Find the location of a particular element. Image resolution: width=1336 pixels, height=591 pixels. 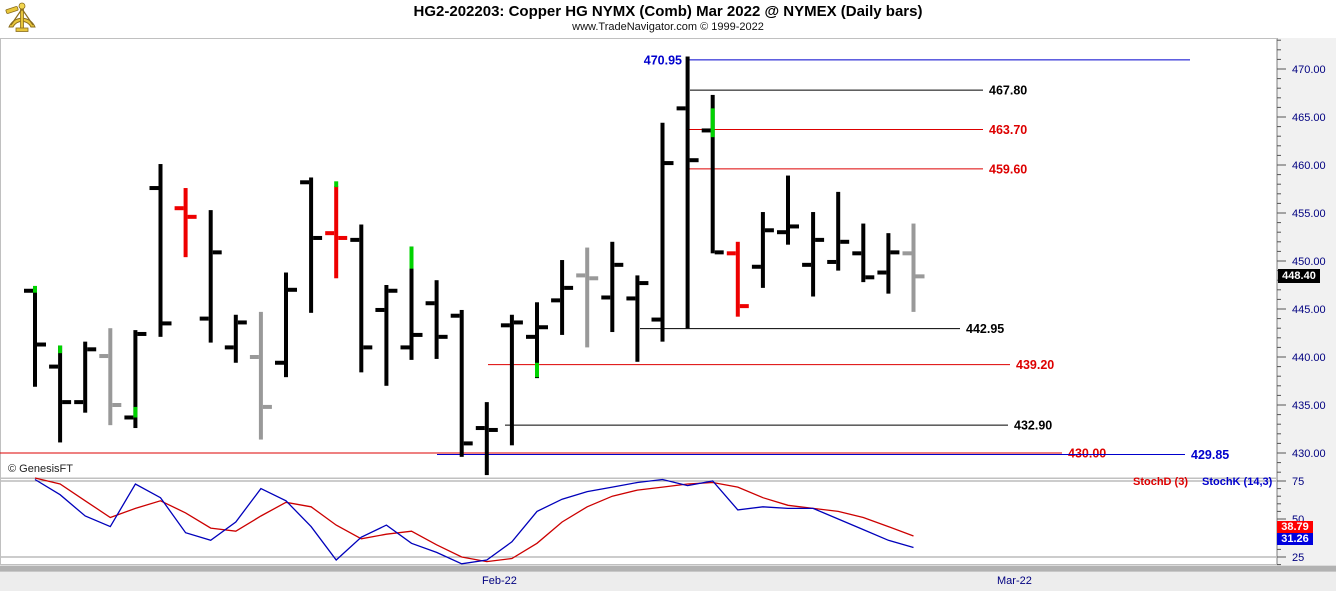

chart-subtitle: www.TradeNavigator.com © 1999-2022 is located at coordinates (668, 27).